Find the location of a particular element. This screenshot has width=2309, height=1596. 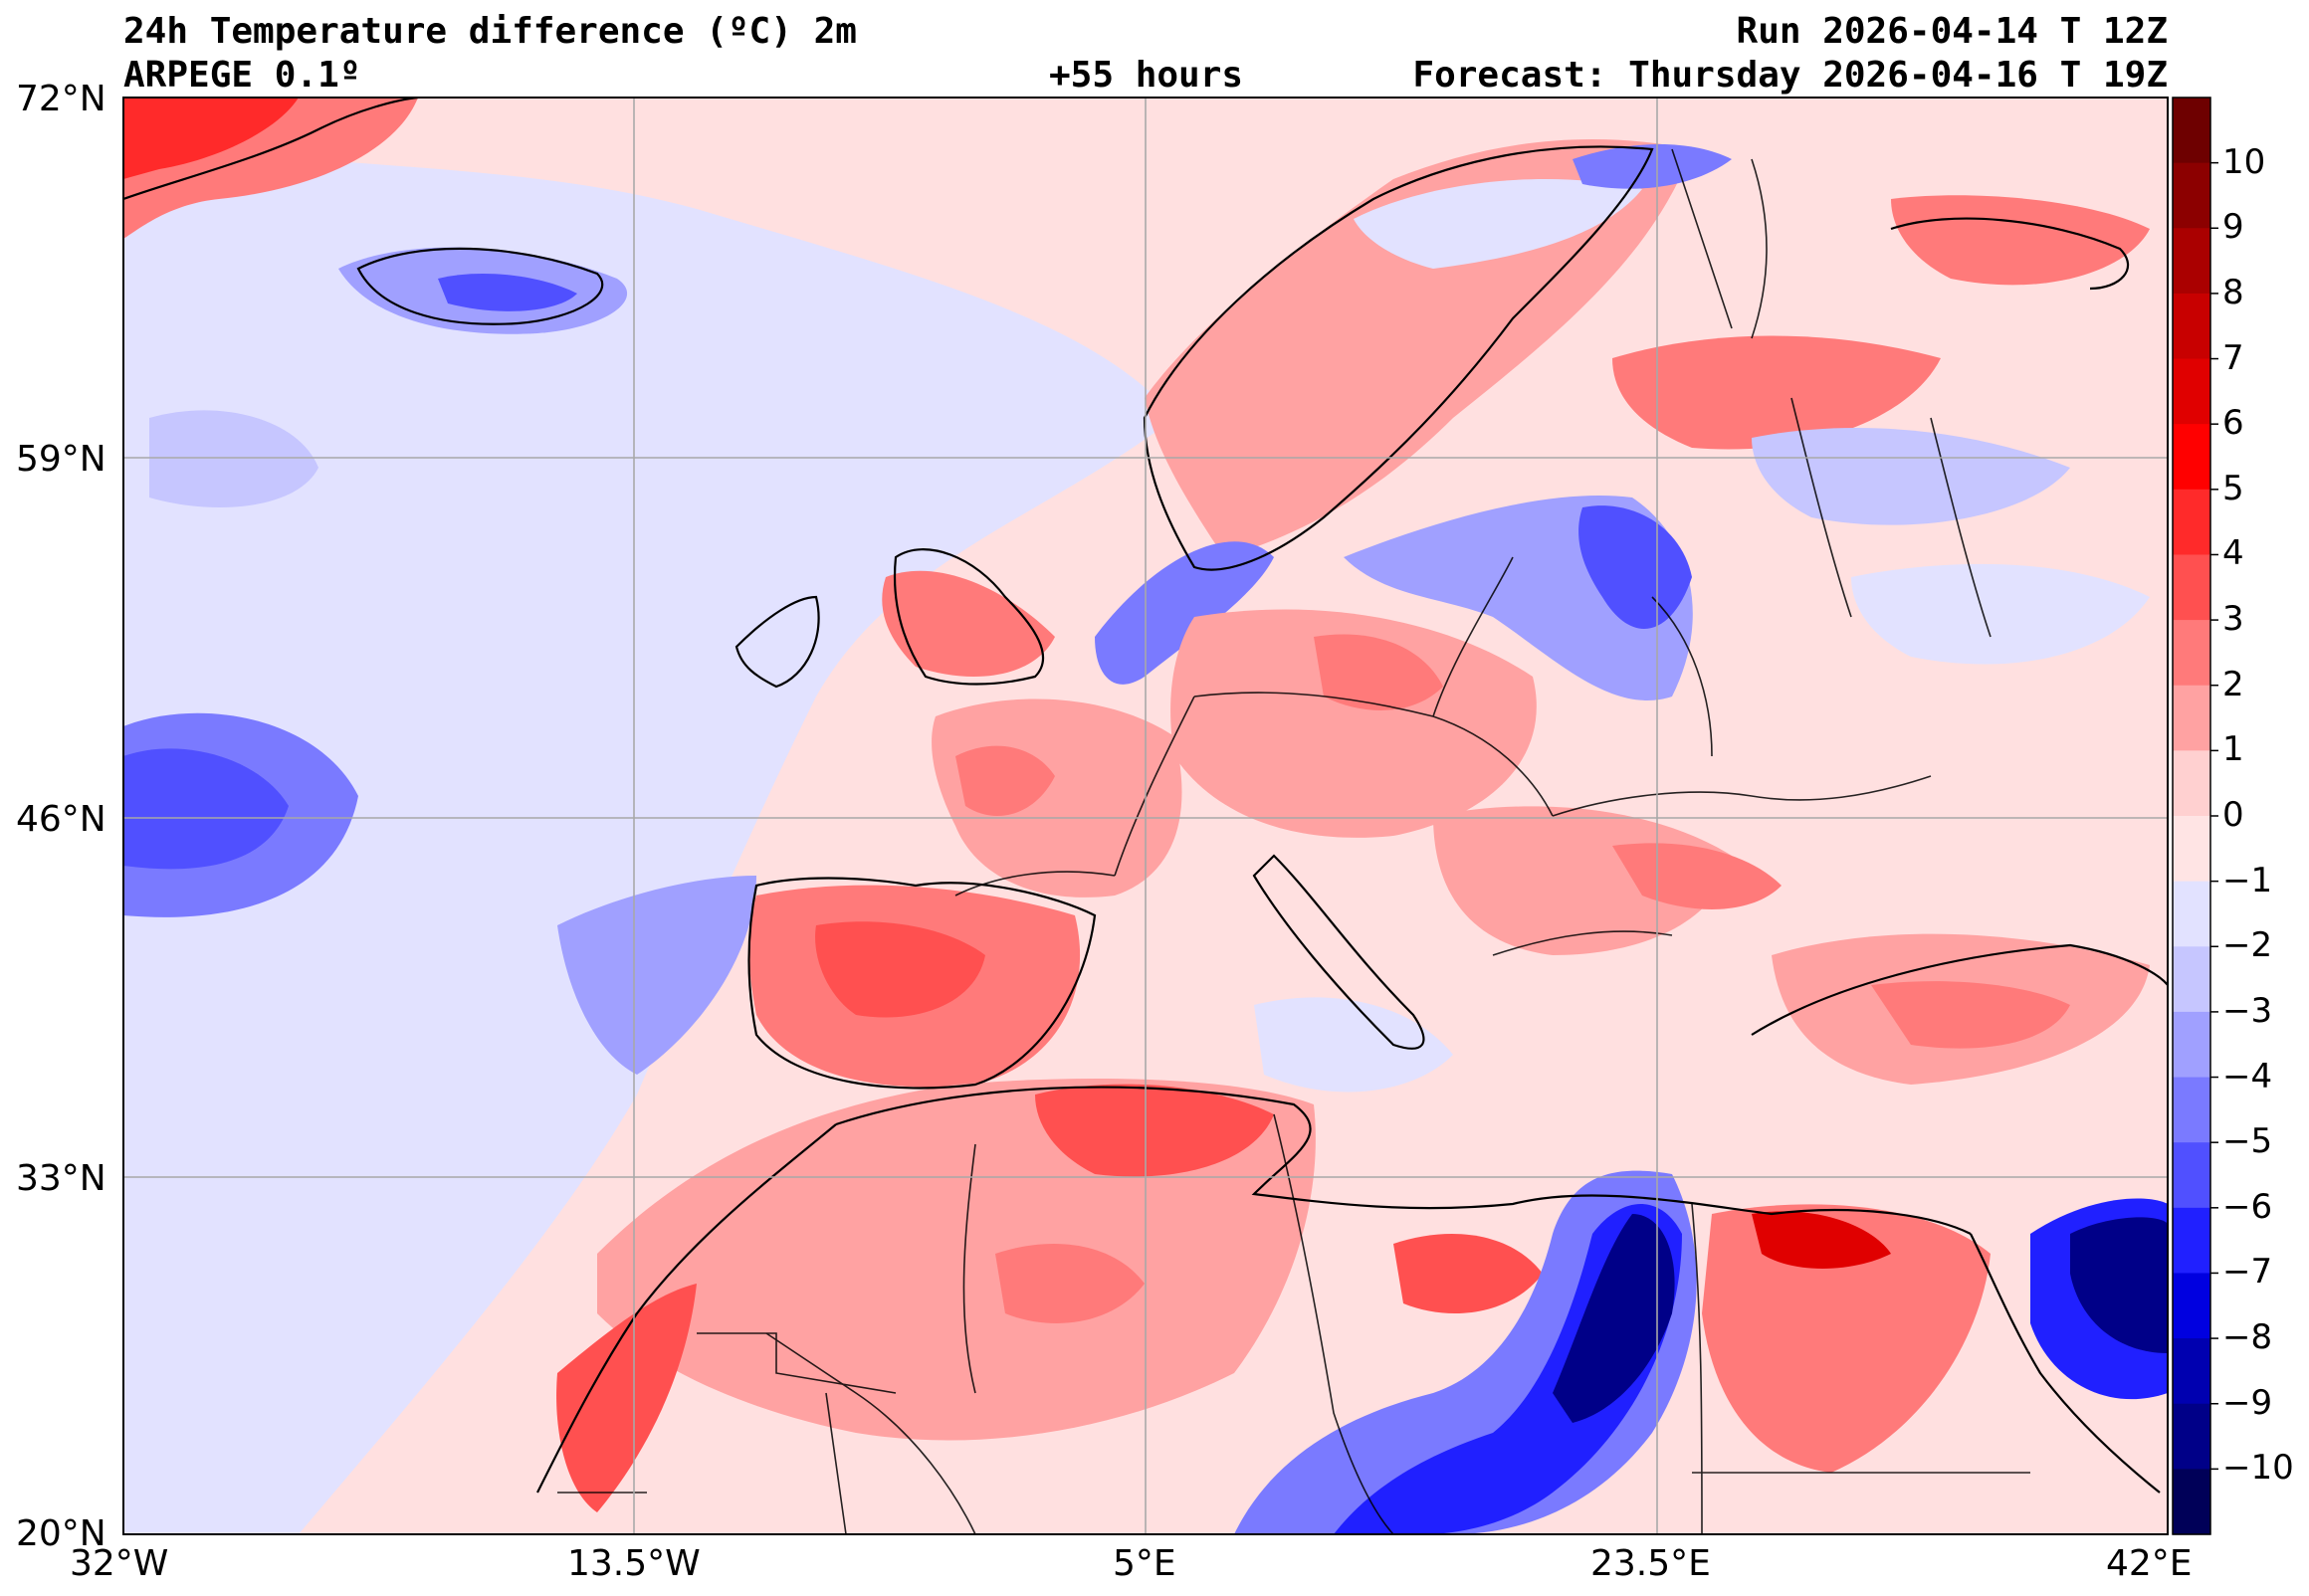

lon-label-32w: 32°W is located at coordinates (120, 1563).